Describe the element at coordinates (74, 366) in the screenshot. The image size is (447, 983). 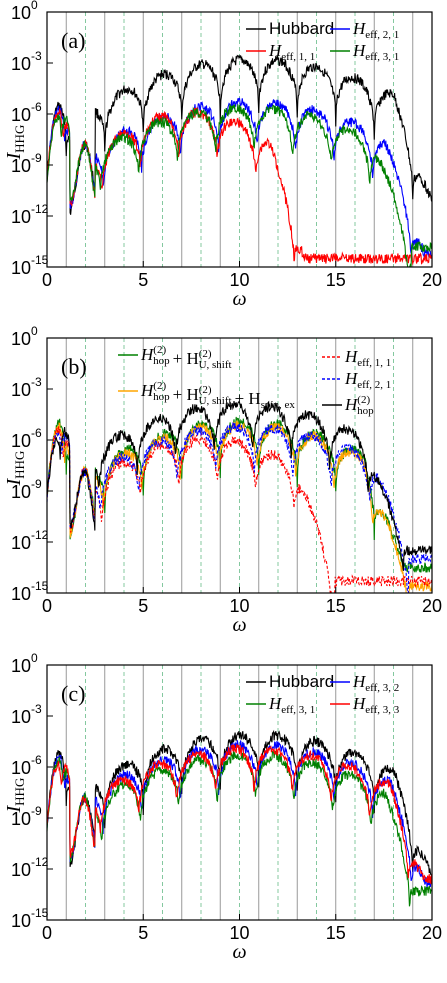
I see `panel-label: (b)` at that location.